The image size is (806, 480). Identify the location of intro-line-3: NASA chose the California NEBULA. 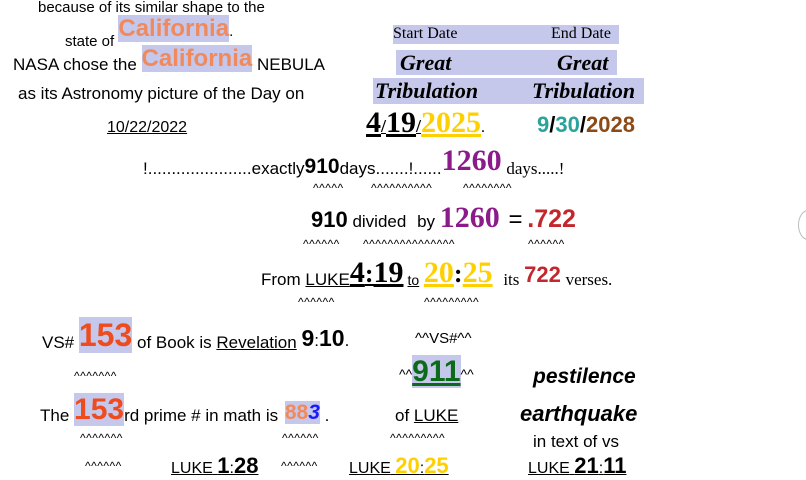
(169, 59).